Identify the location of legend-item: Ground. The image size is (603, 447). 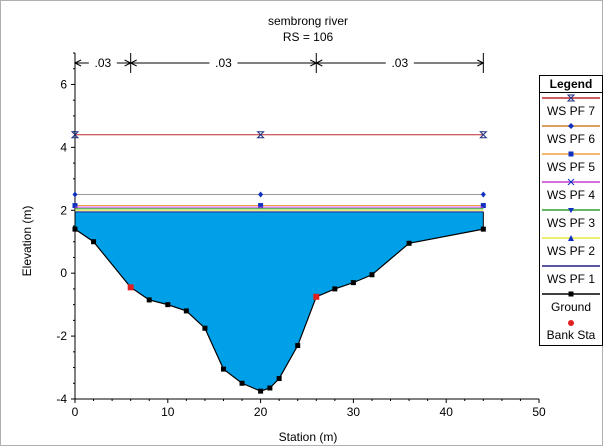
(571, 303).